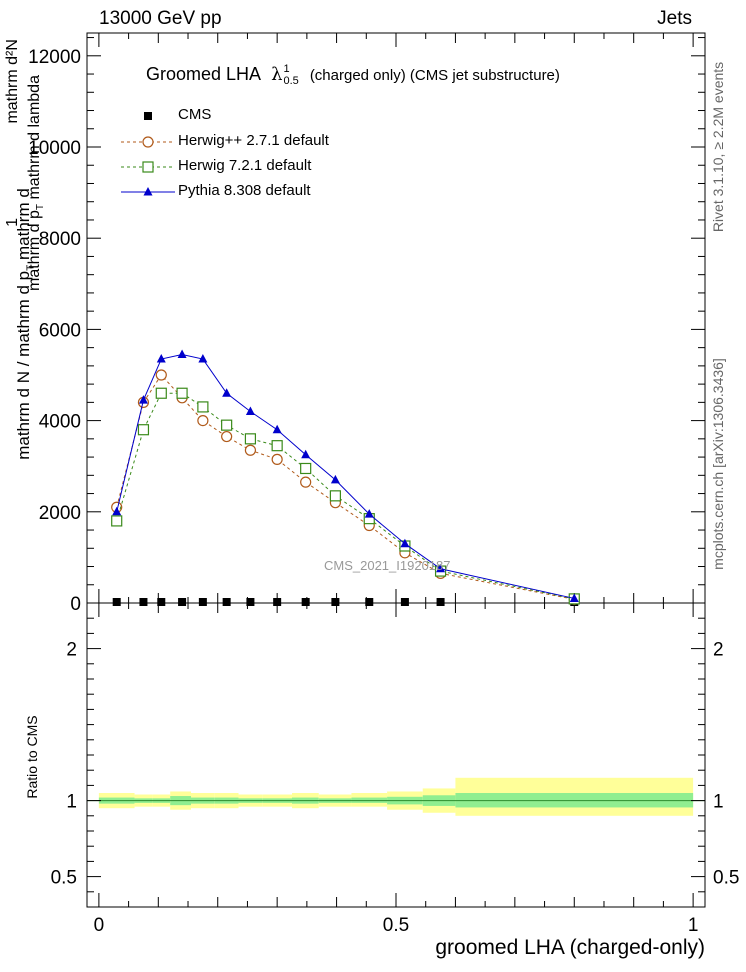 Image resolution: width=746 pixels, height=972 pixels. What do you see at coordinates (245, 165) in the screenshot?
I see `legend-entry-herwig7: Herwig 7.2.1 default` at bounding box center [245, 165].